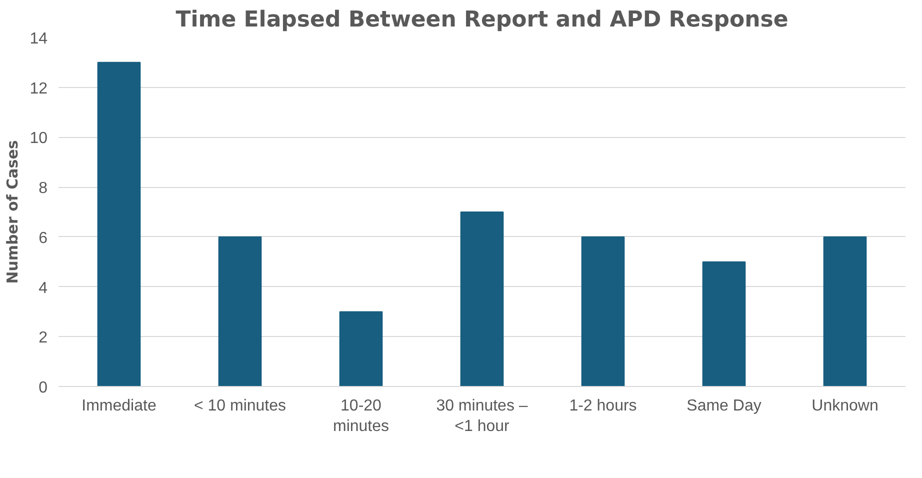  What do you see at coordinates (724, 406) in the screenshot?
I see `x-tick-label: Same Day` at bounding box center [724, 406].